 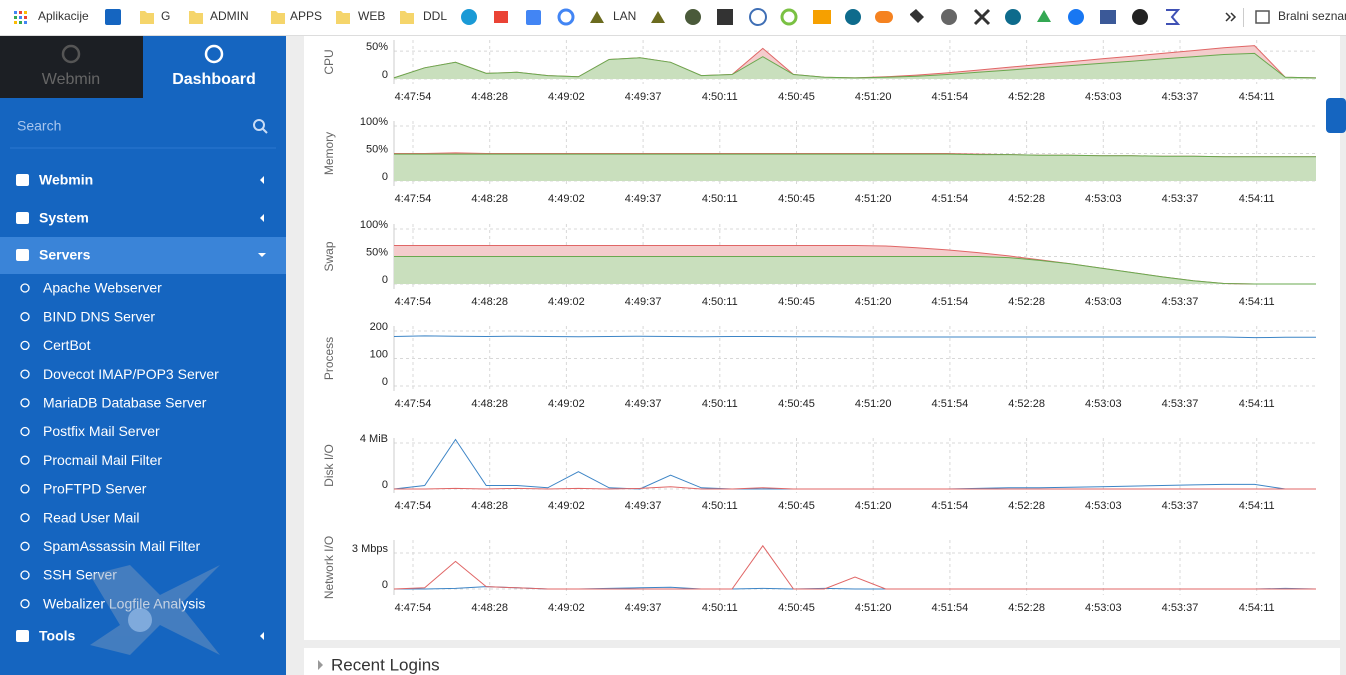 I want to click on y-axis-title: Swap, so click(x=329, y=256).